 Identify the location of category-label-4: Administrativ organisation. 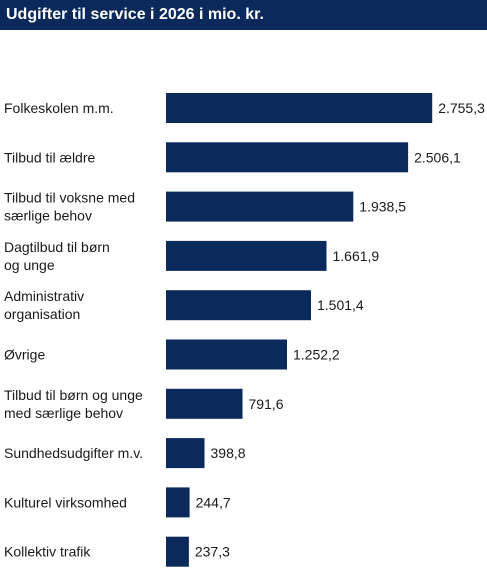
(44, 305).